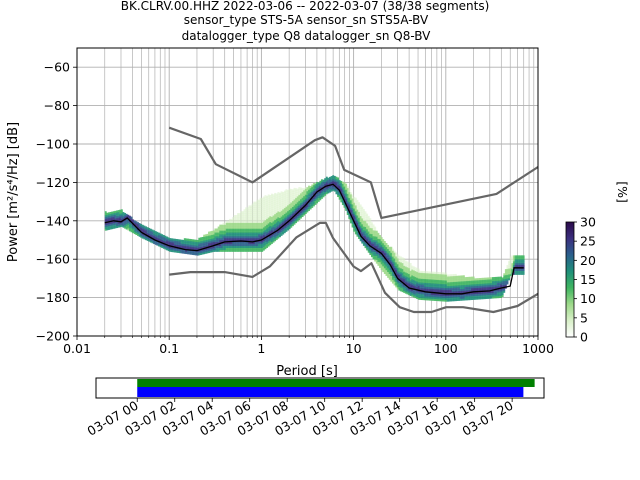 This screenshot has width=640, height=480. Describe the element at coordinates (584, 337) in the screenshot. I see `colorbar-tick-label: 0` at that location.